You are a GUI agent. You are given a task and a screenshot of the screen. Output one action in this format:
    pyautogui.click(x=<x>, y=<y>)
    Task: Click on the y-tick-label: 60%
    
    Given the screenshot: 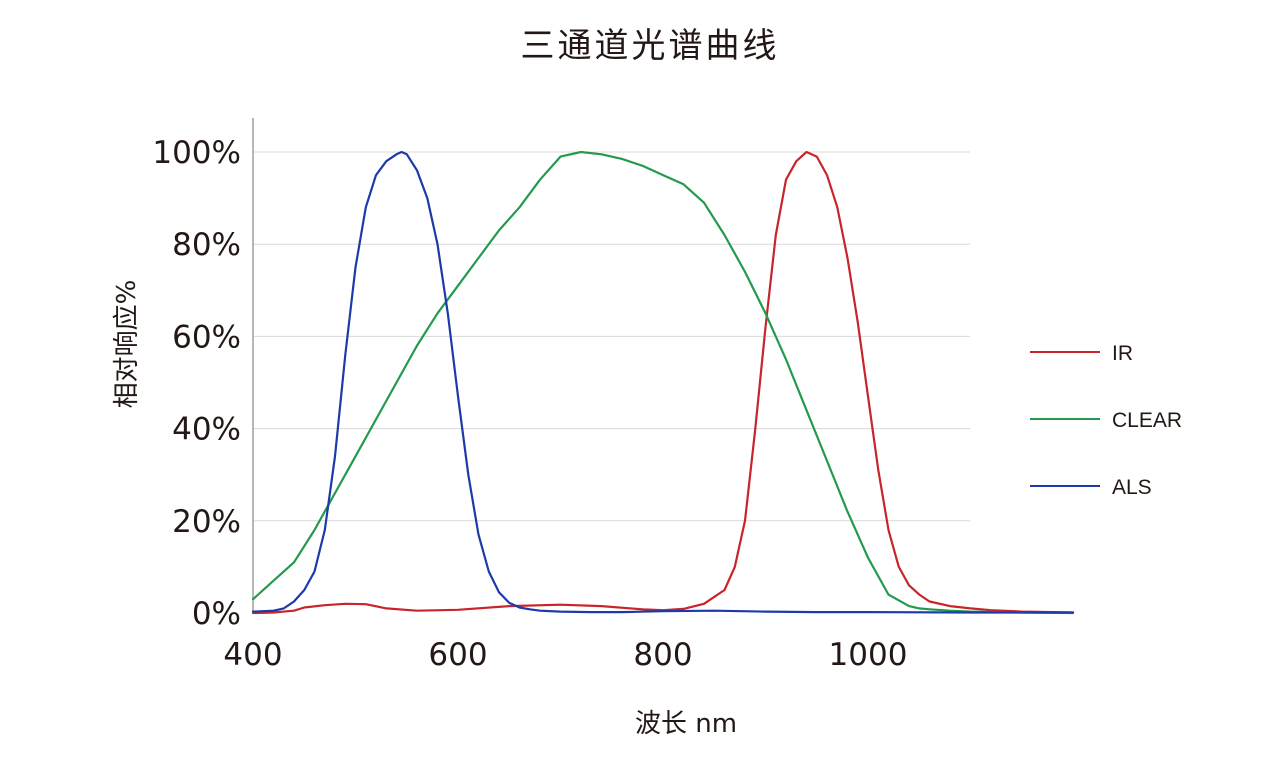 What is the action you would take?
    pyautogui.click(x=206, y=337)
    